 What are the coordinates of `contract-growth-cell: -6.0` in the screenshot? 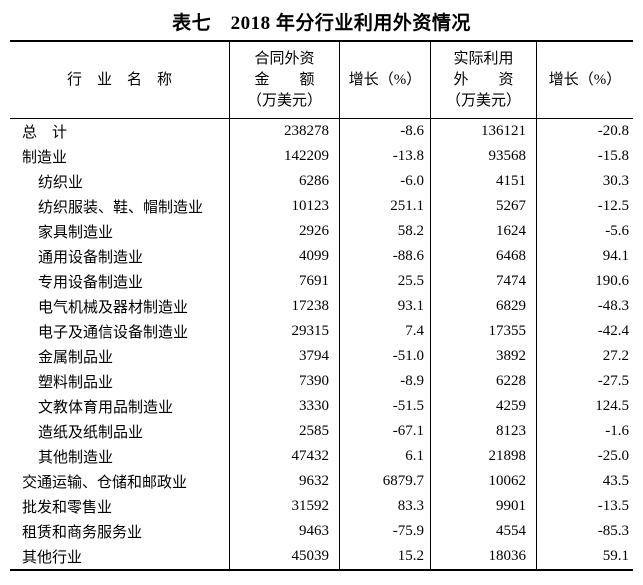 It's located at (385, 181).